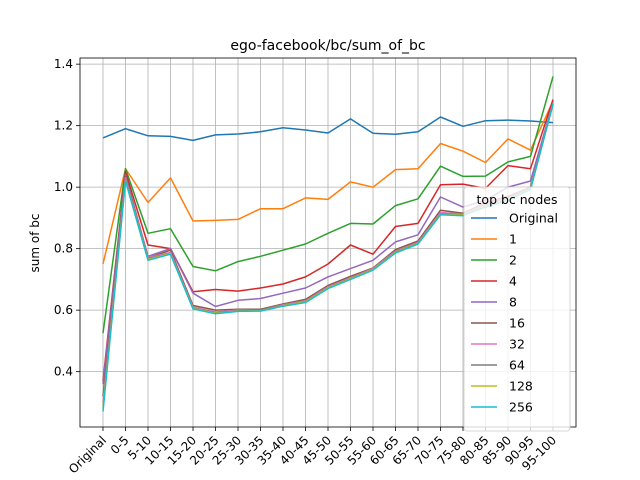  What do you see at coordinates (513, 281) in the screenshot?
I see `legend-label: 4` at bounding box center [513, 281].